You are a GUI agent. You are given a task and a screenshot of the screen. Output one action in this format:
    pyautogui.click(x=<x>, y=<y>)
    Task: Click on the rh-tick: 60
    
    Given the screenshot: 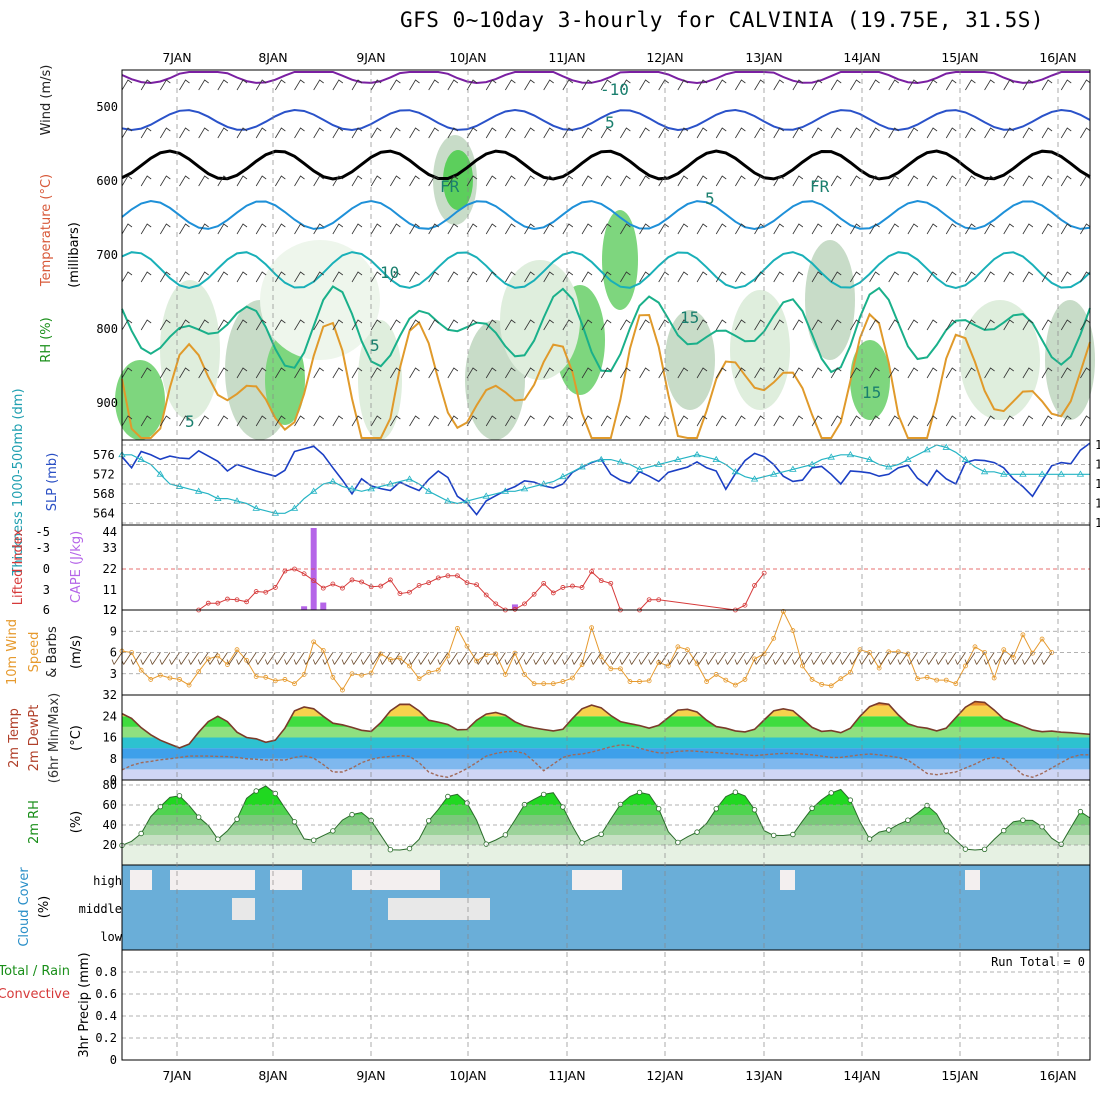 What is the action you would take?
    pyautogui.click(x=110, y=805)
    